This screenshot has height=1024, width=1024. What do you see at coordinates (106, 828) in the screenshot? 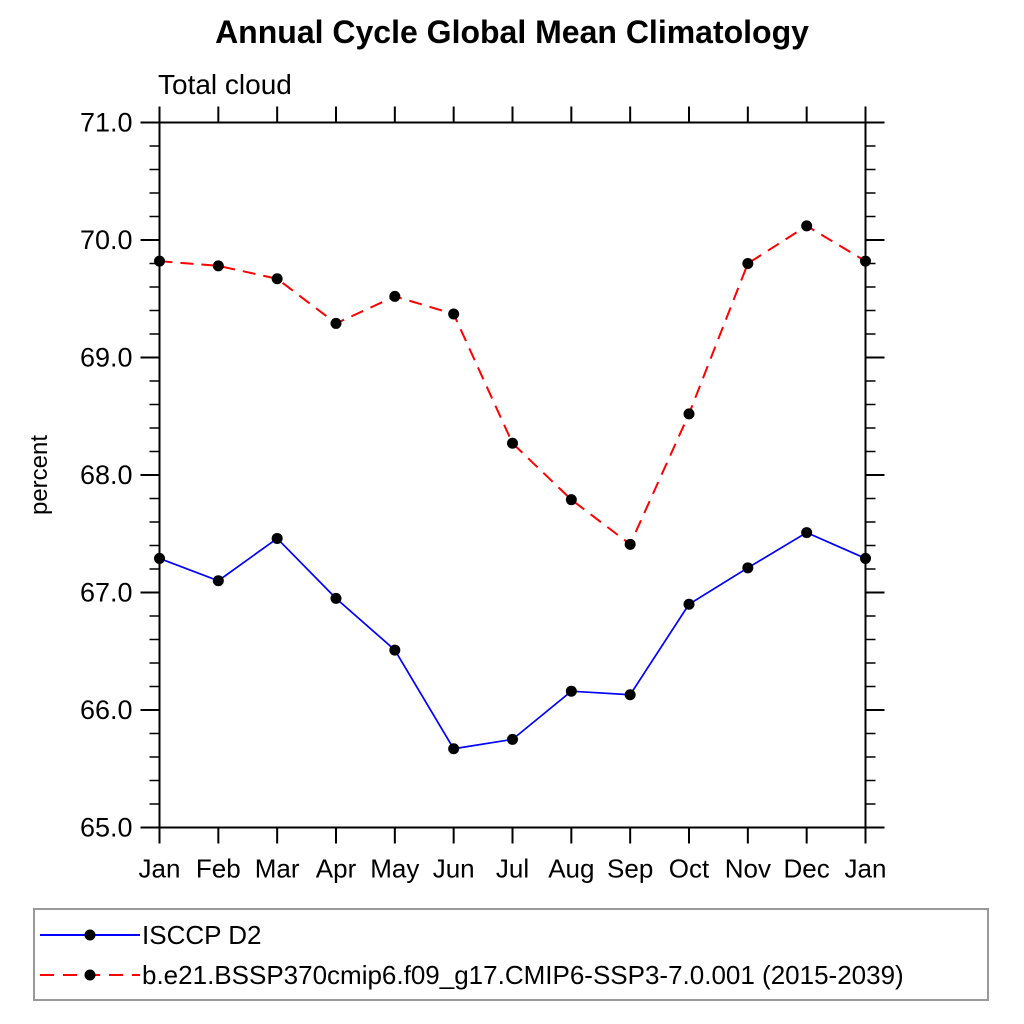
I see `y-tick-label: 65.0` at bounding box center [106, 828].